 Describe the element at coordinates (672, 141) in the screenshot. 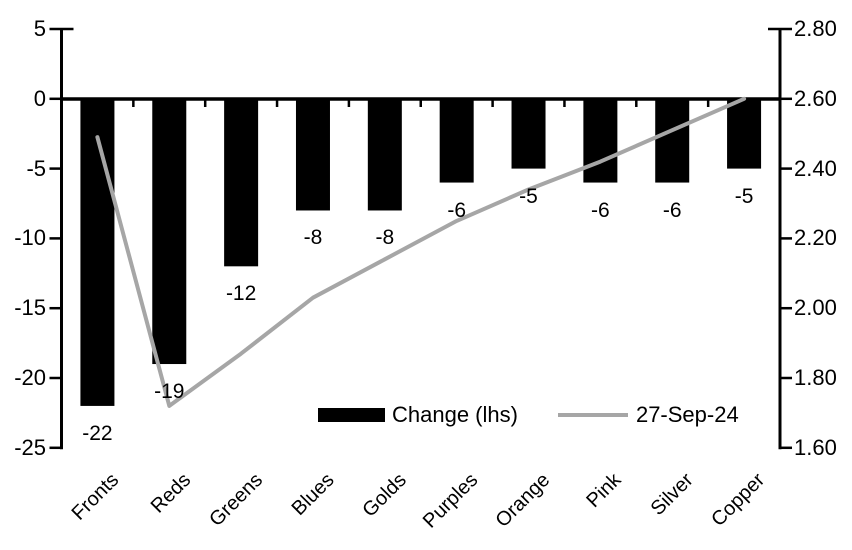

I see `bar-silver` at that location.